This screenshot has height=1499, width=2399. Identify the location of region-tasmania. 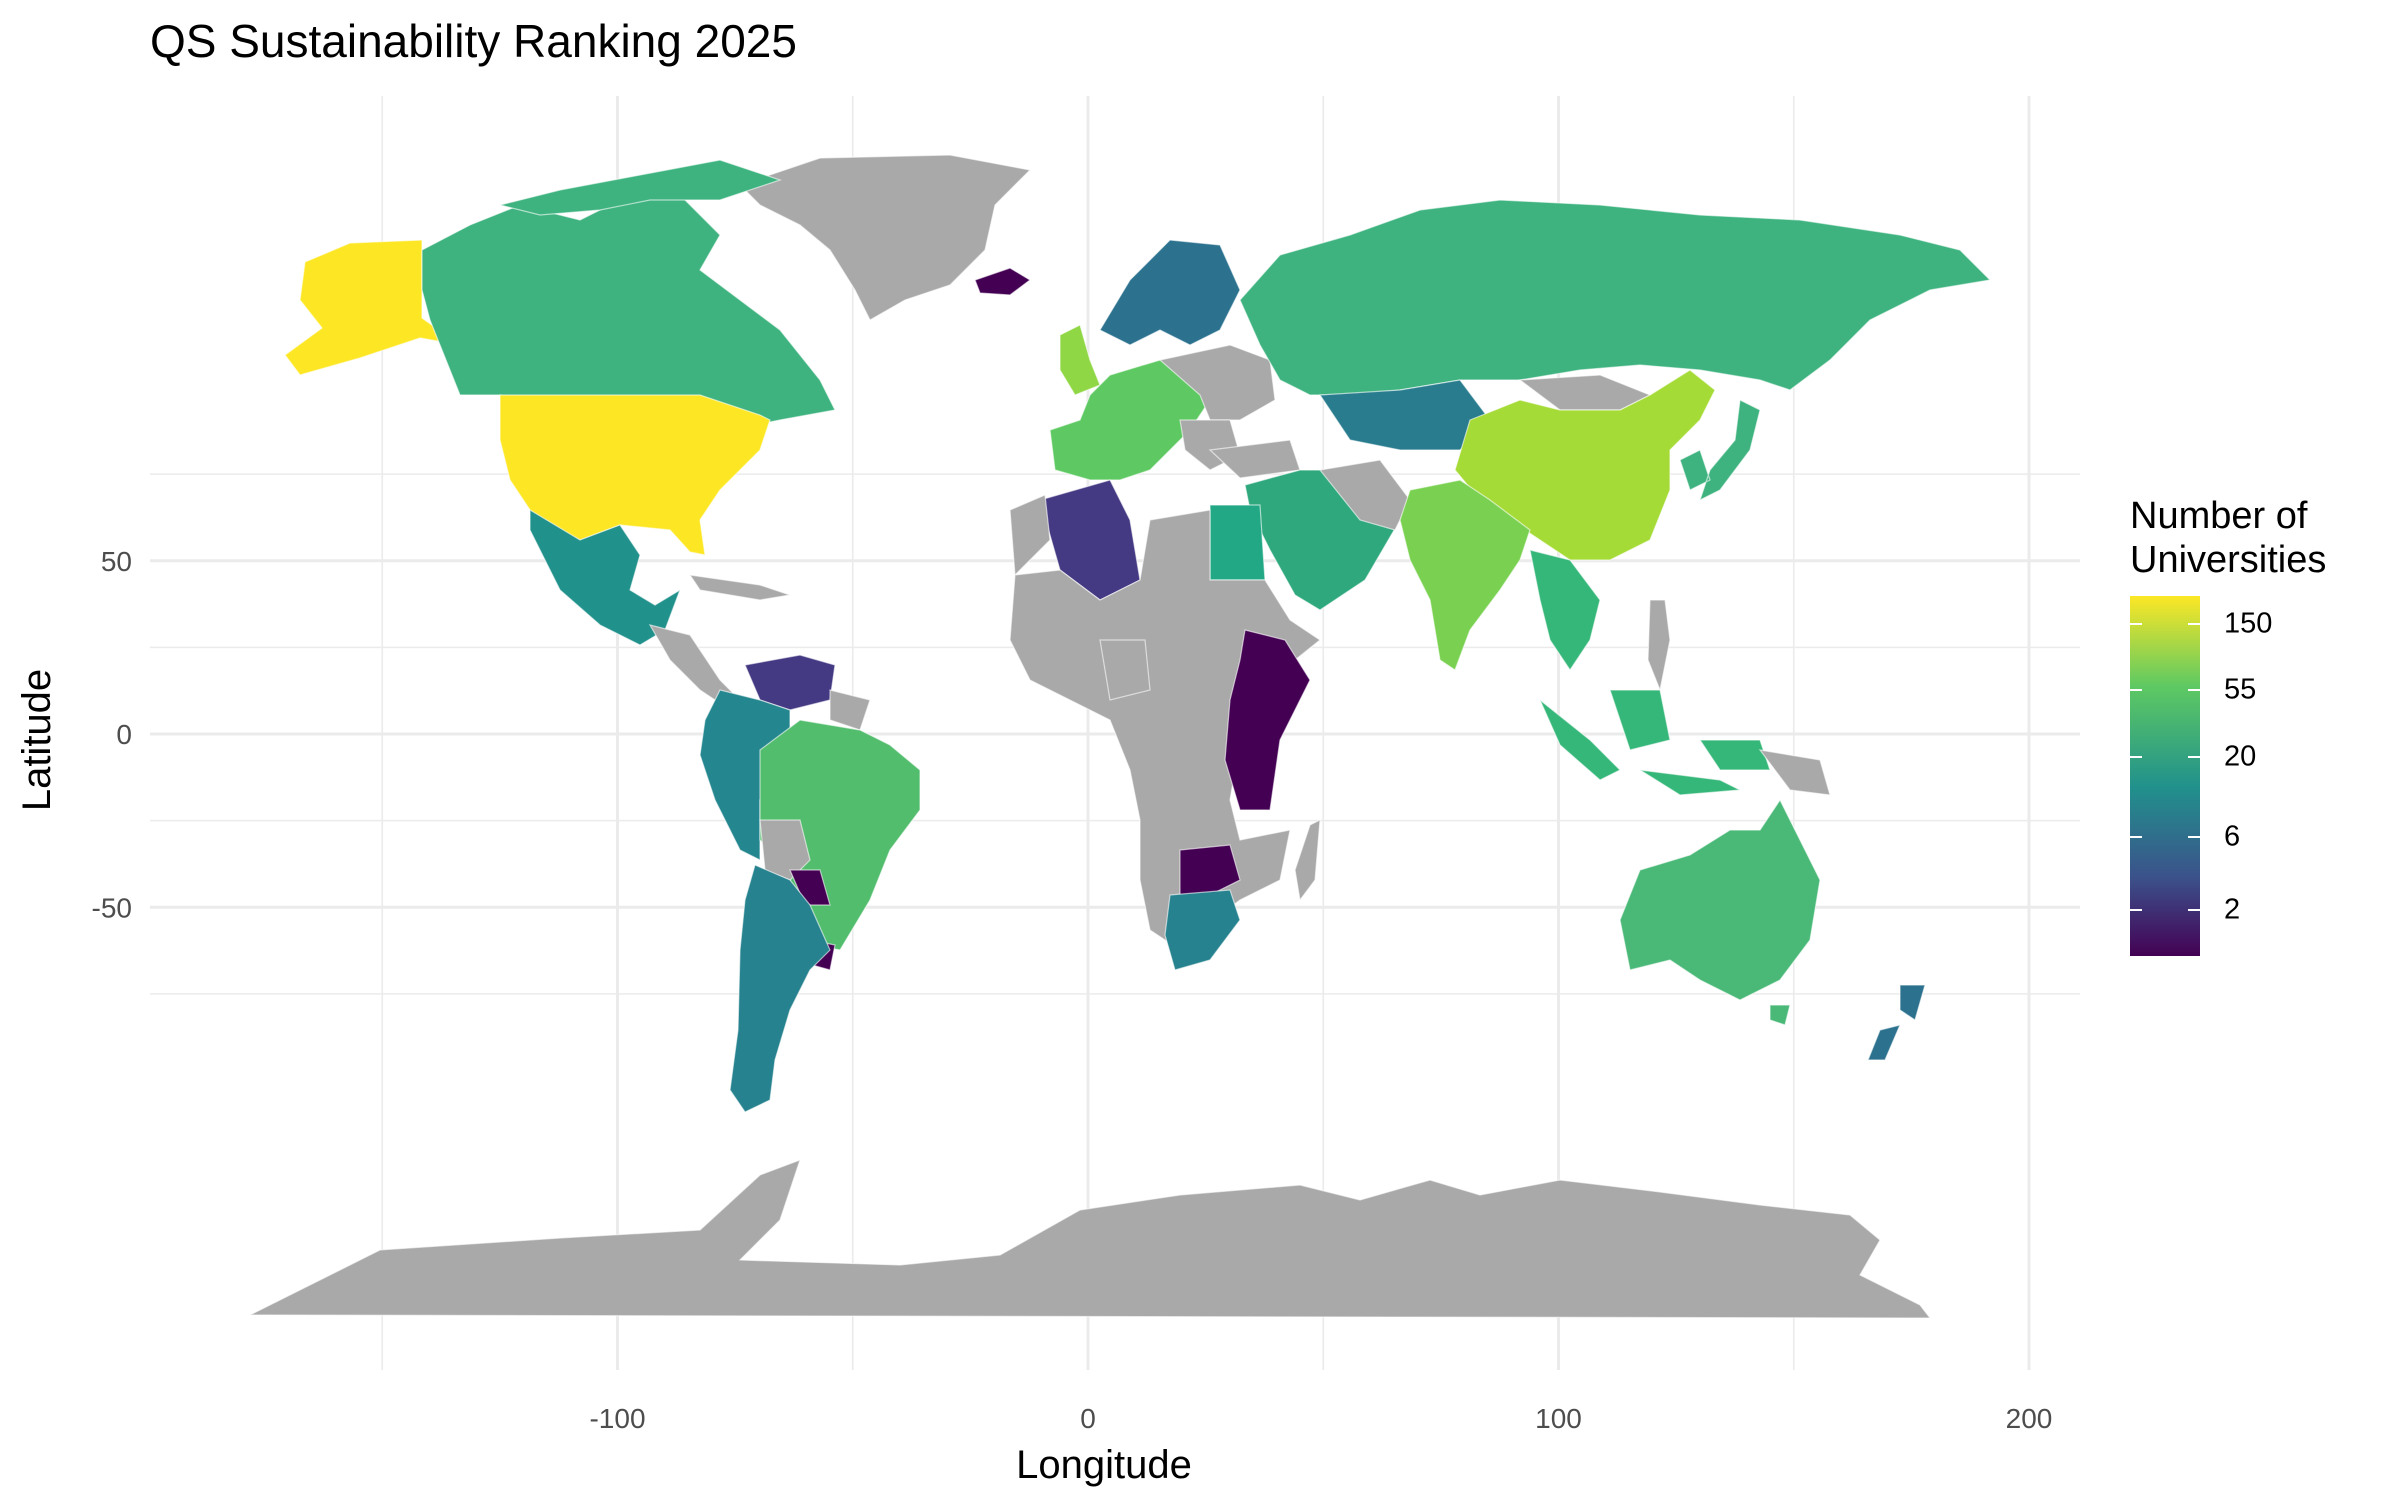
(1780, 1015).